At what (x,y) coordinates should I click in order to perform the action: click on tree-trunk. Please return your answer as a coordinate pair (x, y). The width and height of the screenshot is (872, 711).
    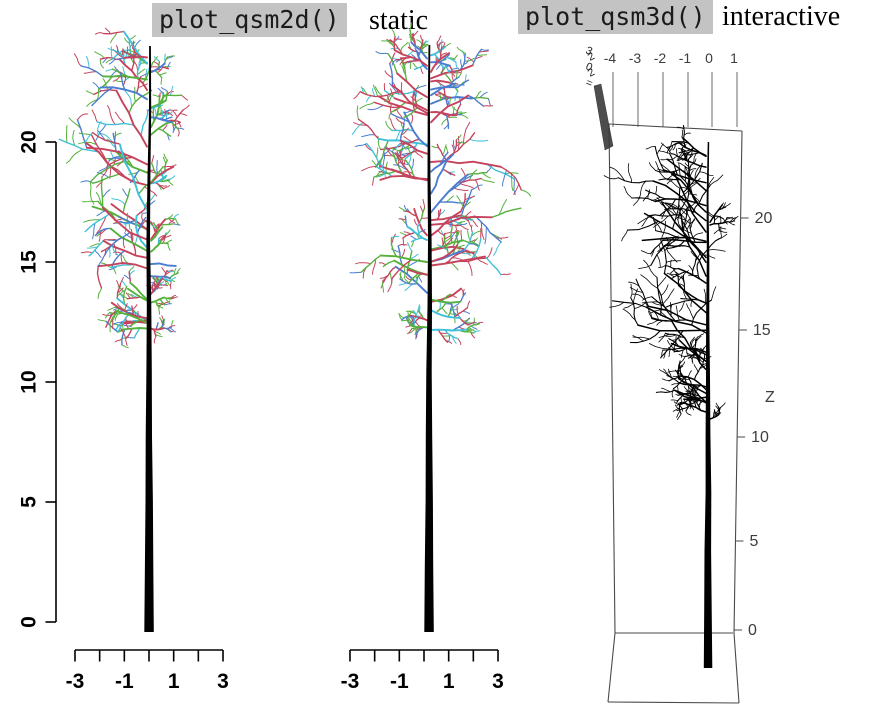
    Looking at the image, I should click on (708, 405).